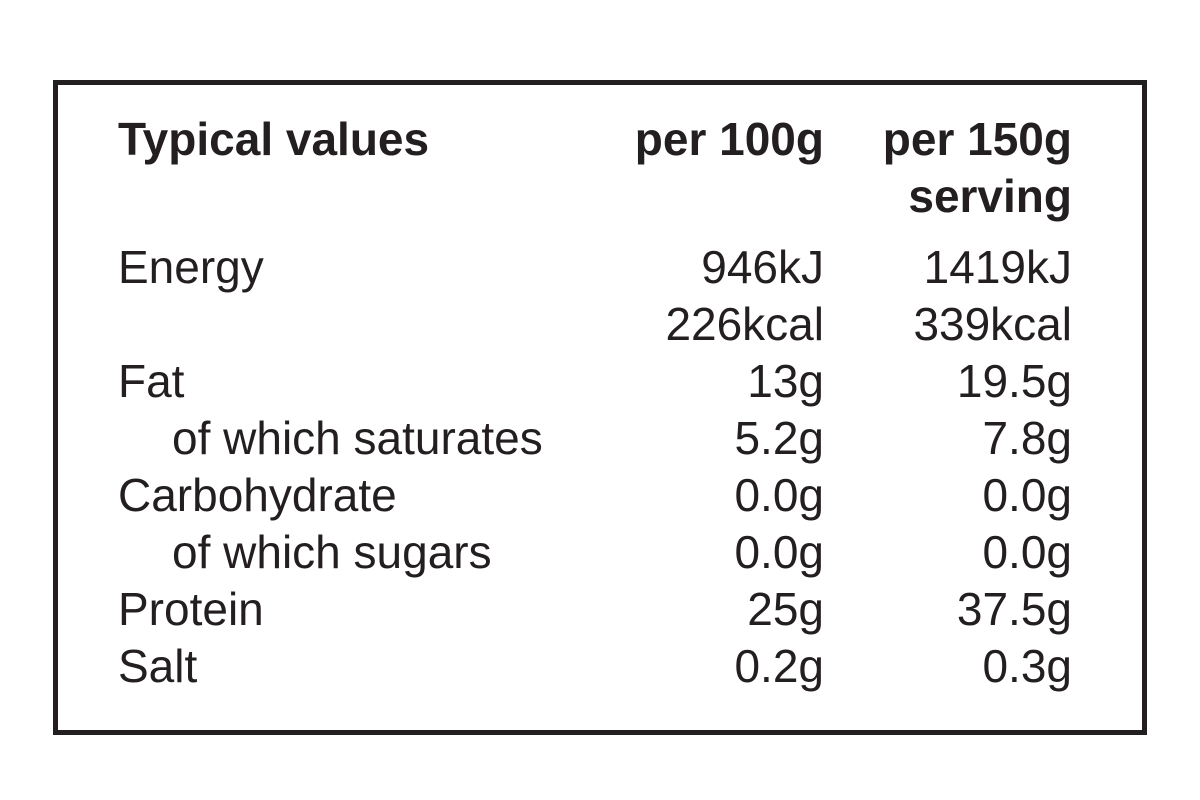  I want to click on value-per-100g: 25g, so click(785, 609).